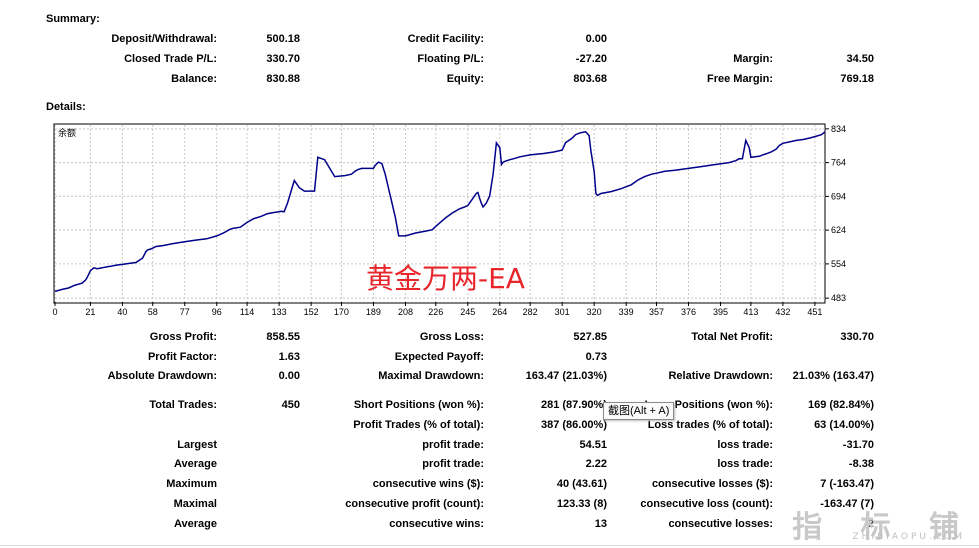 The image size is (979, 548). I want to click on largest-loss-value: -31.70, so click(858, 445).